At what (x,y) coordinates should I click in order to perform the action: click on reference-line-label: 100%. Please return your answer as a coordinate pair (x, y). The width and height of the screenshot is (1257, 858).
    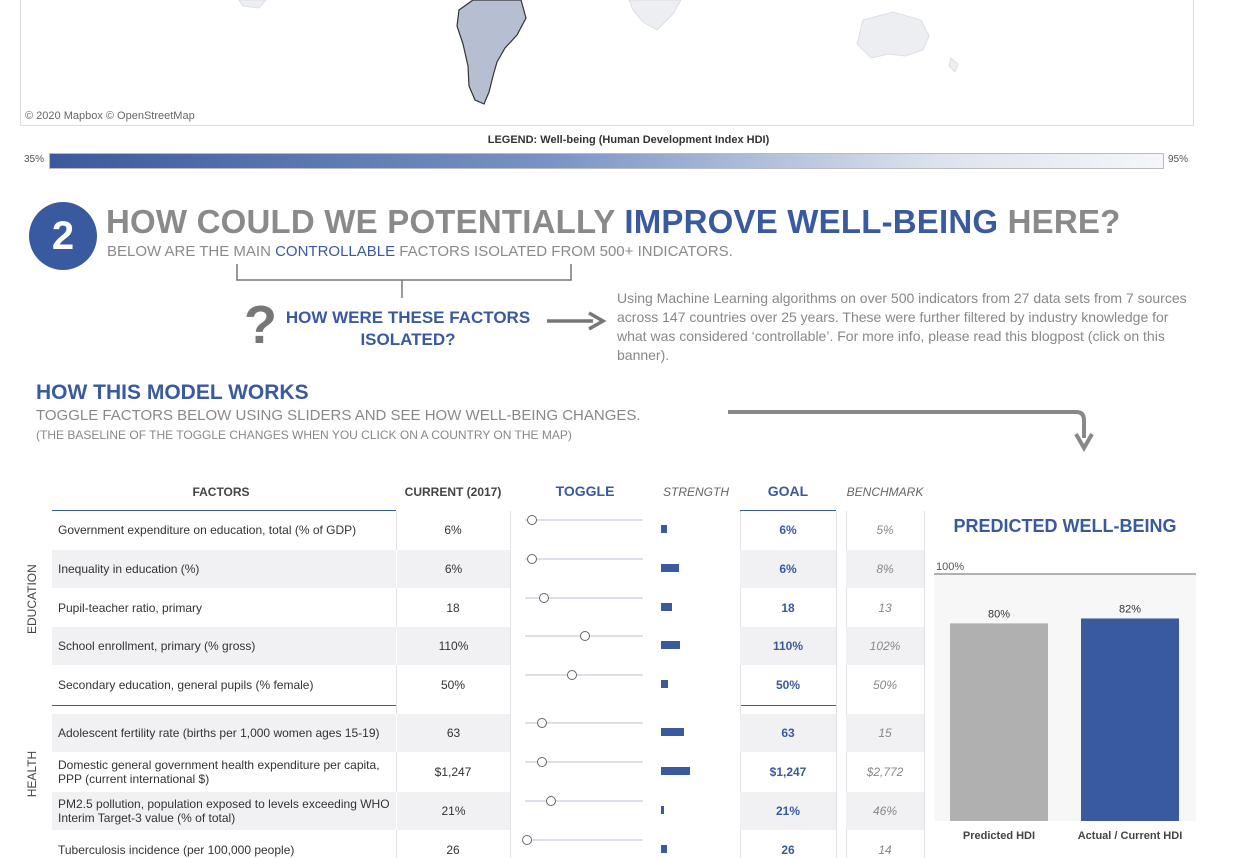
    Looking at the image, I should click on (950, 567).